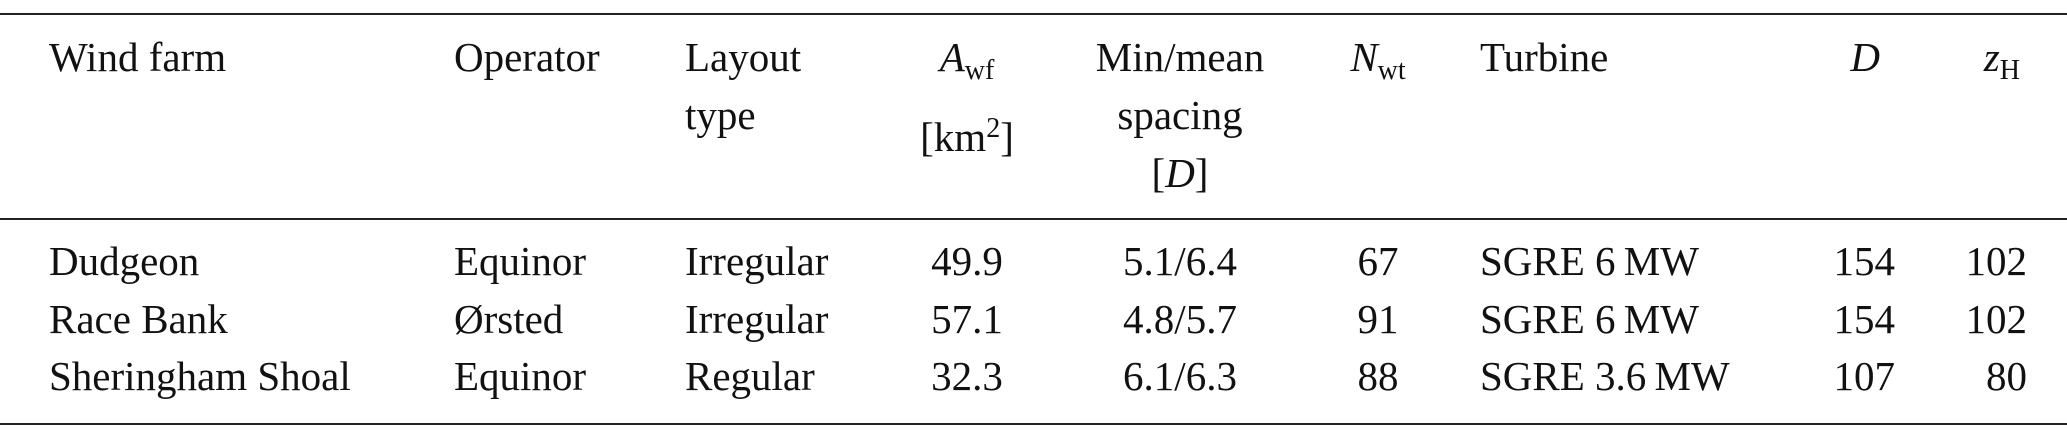 This screenshot has height=436, width=2067. I want to click on symbol: z, so click(1991, 57).